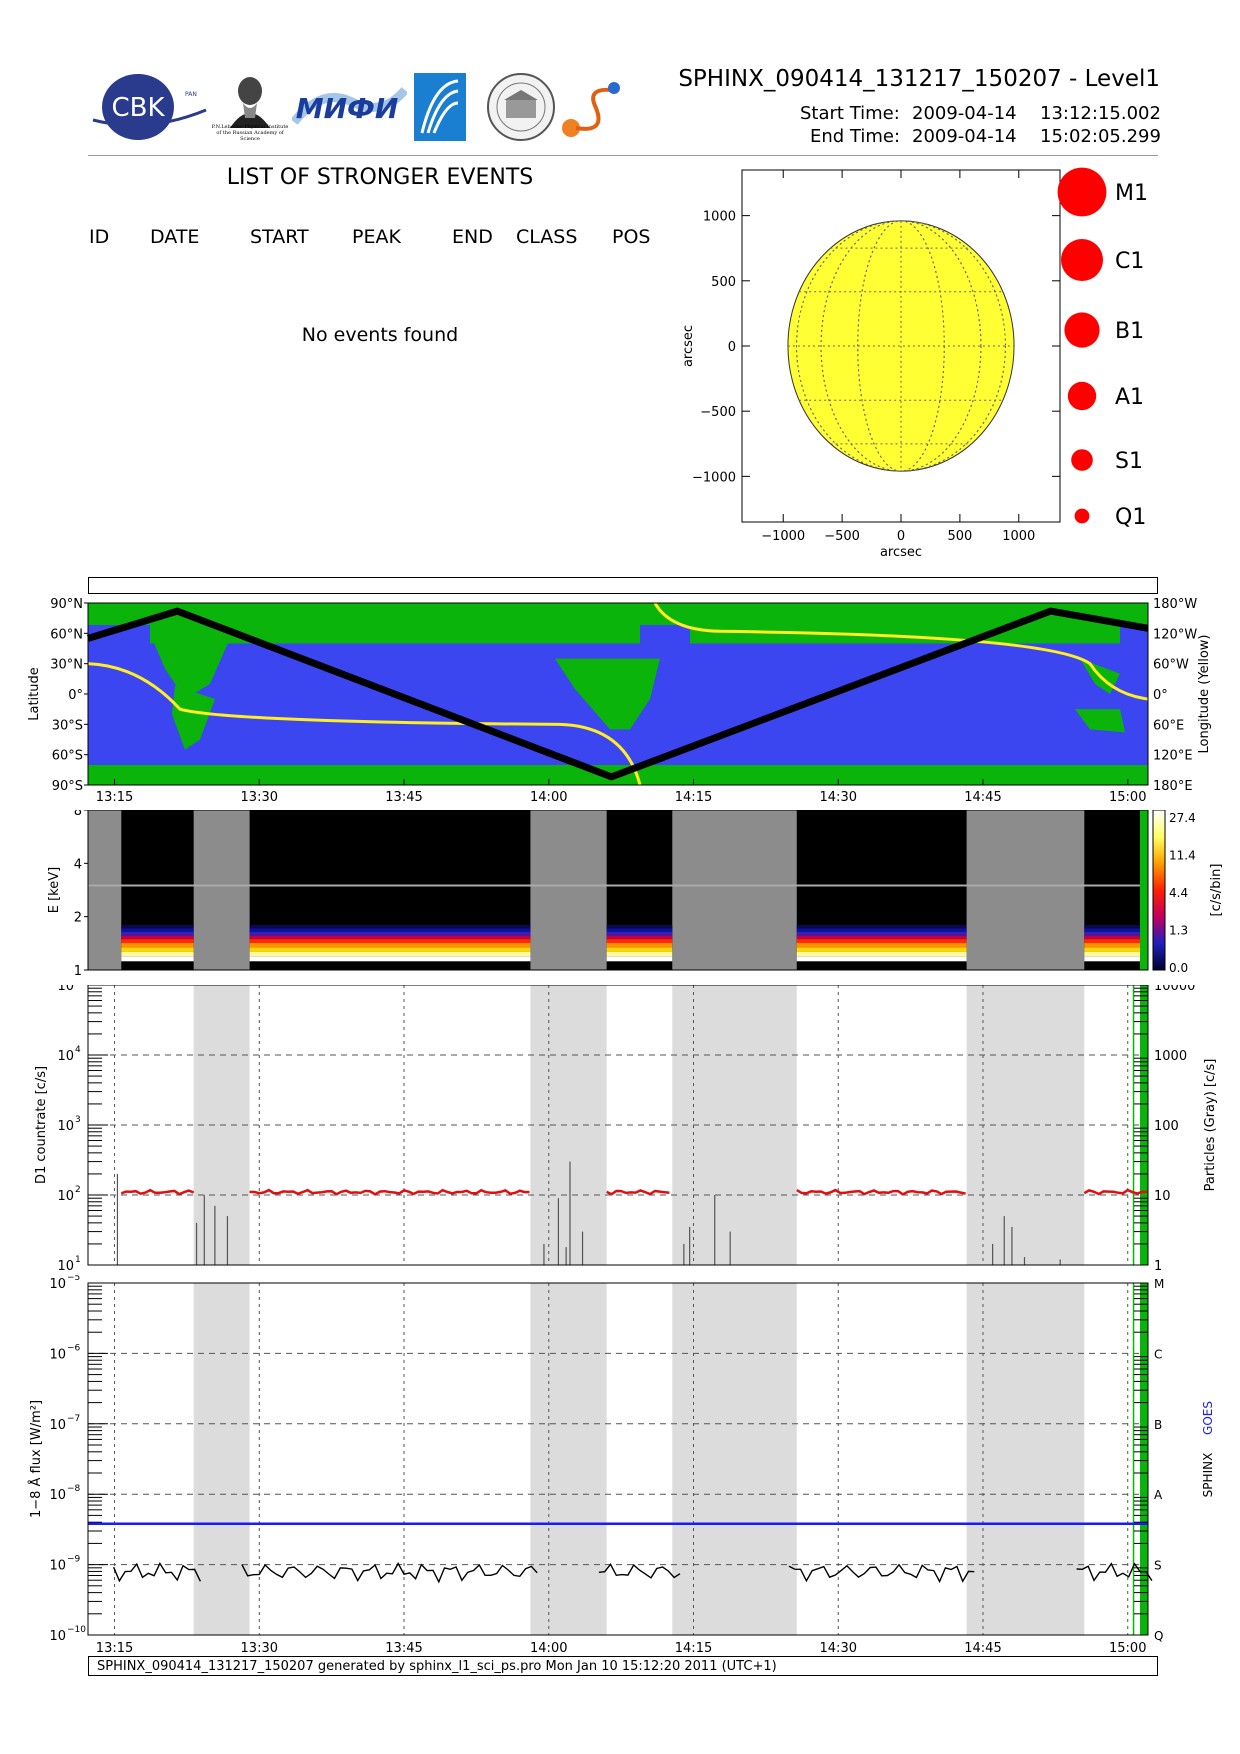  What do you see at coordinates (1173, 786) in the screenshot?
I see `lon-tick-label: 180°E` at bounding box center [1173, 786].